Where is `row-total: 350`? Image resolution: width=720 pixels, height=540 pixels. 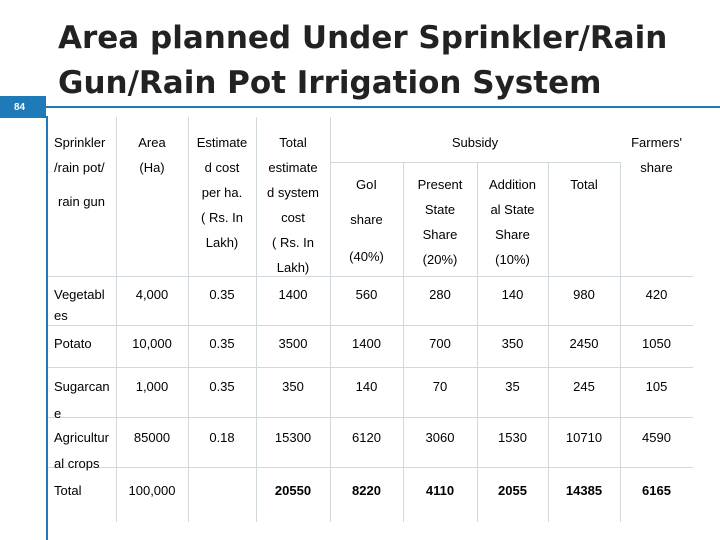
row-total: 350 is located at coordinates (293, 386).